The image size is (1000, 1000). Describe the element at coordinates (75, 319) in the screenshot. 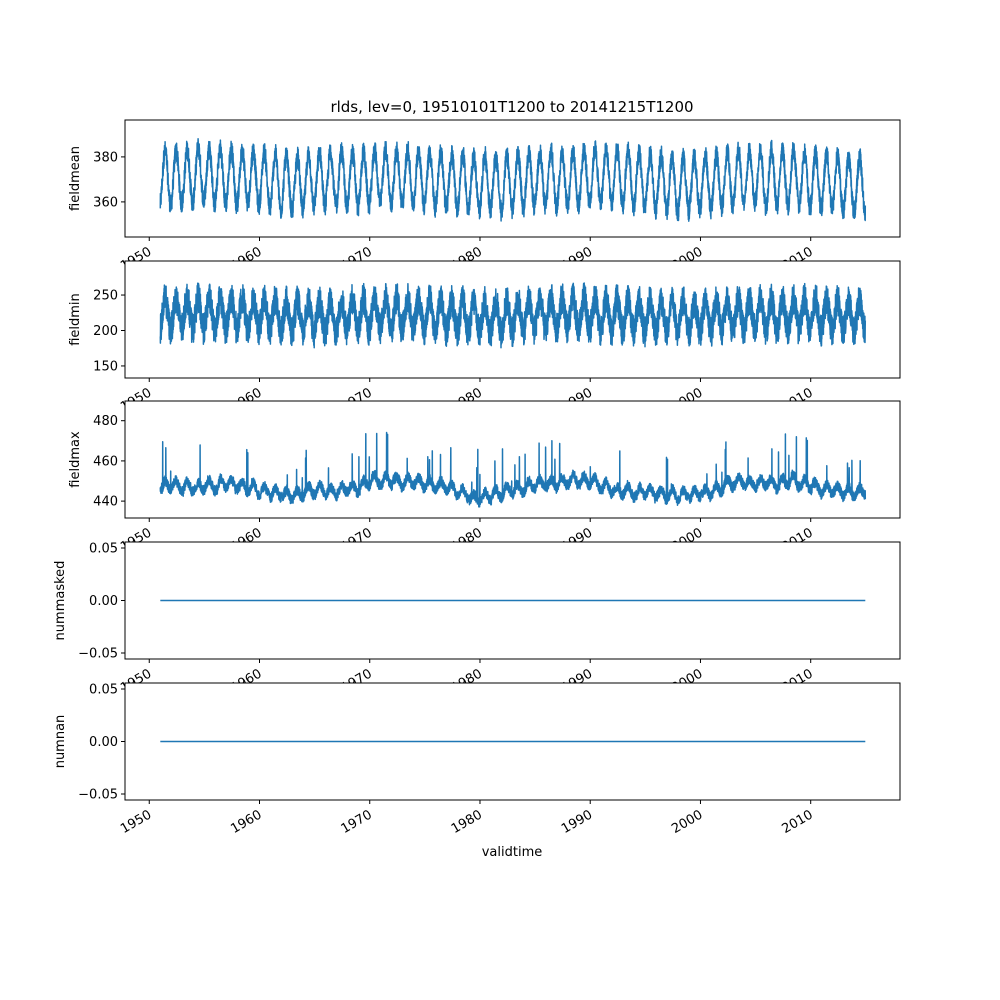

I see `y-axis-label: fieldmin` at that location.